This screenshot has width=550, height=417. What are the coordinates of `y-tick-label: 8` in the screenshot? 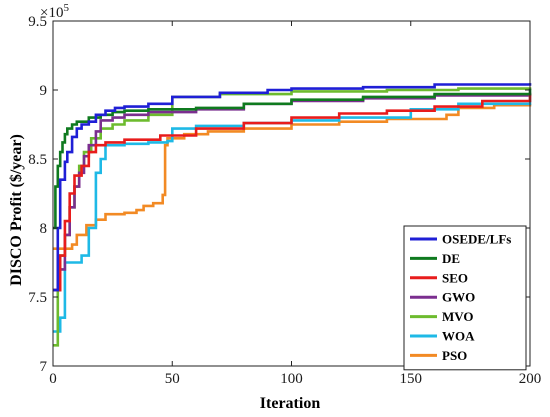 It's located at (44, 229).